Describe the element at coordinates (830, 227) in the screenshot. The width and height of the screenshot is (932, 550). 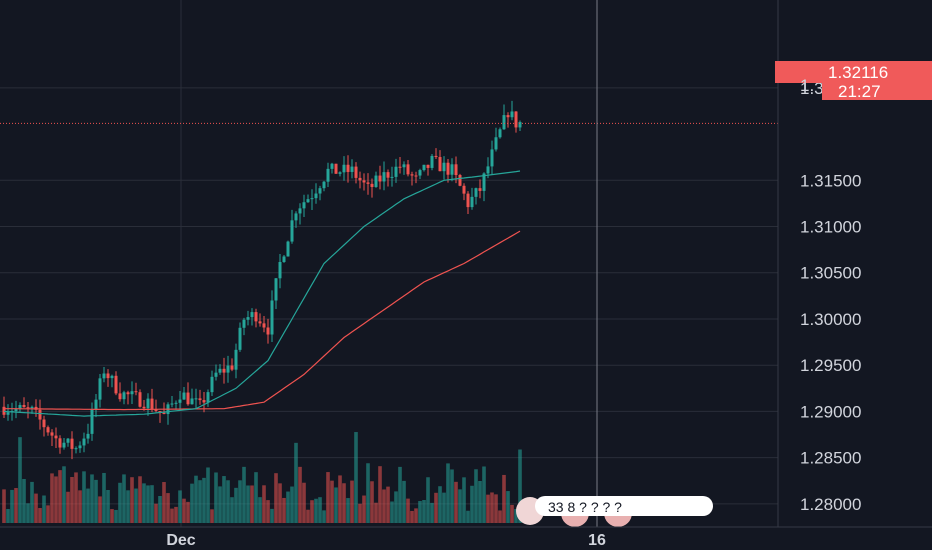
I see `y-tick-label: 1.31000` at that location.